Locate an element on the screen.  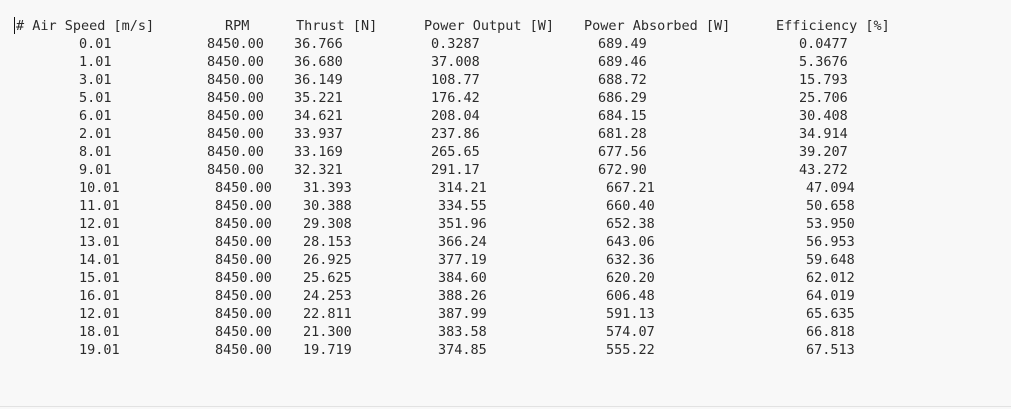
cell-efficiency: 0.0477 is located at coordinates (823, 44).